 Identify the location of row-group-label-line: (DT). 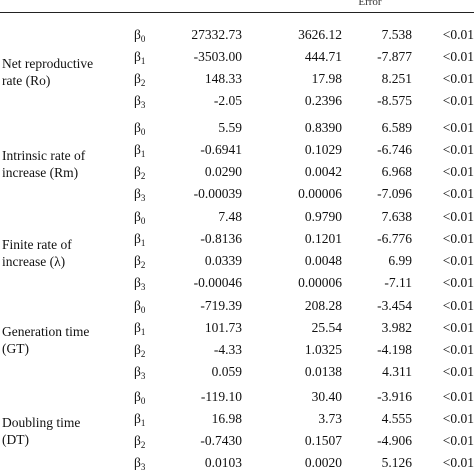
(15, 439).